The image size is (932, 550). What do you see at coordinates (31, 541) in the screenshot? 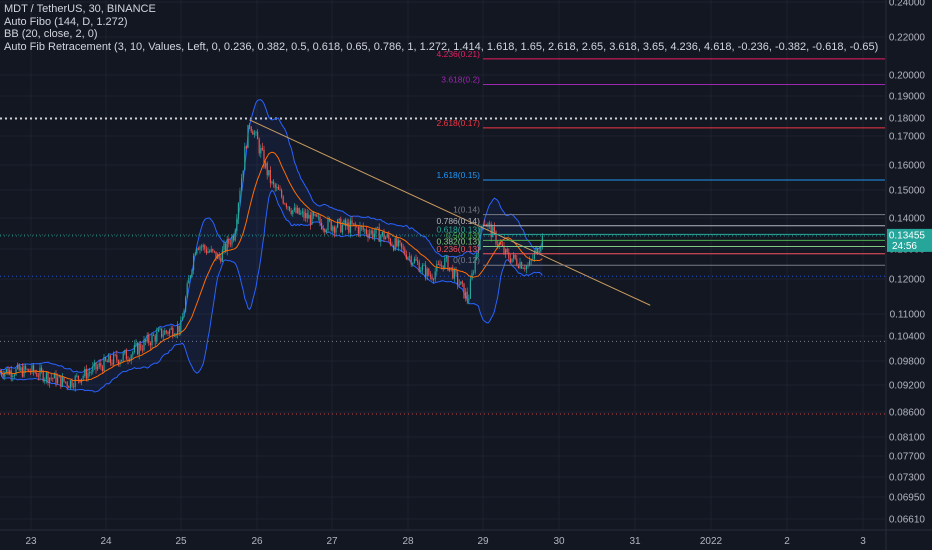
I see `time-axis-tick: 23` at bounding box center [31, 541].